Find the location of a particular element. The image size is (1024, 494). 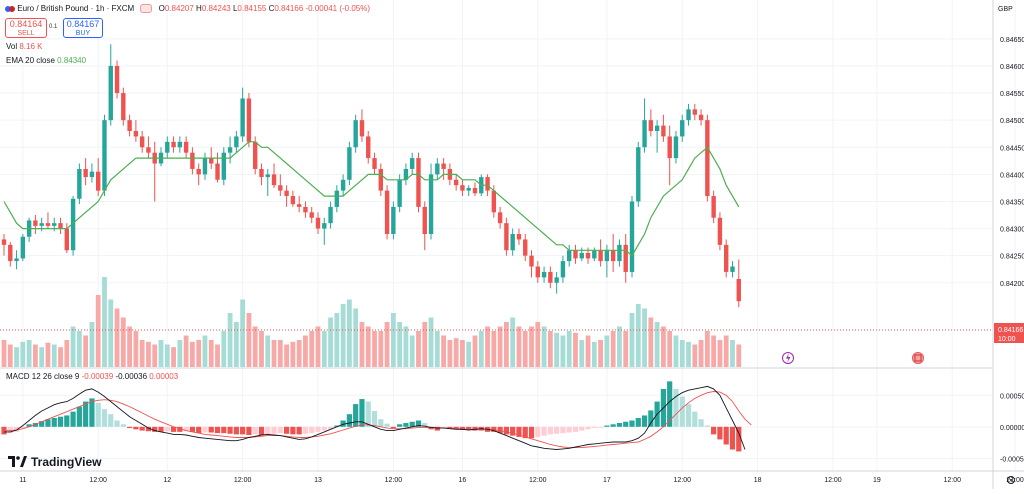

volume-legend: Vol 8.16 K is located at coordinates (24, 46).